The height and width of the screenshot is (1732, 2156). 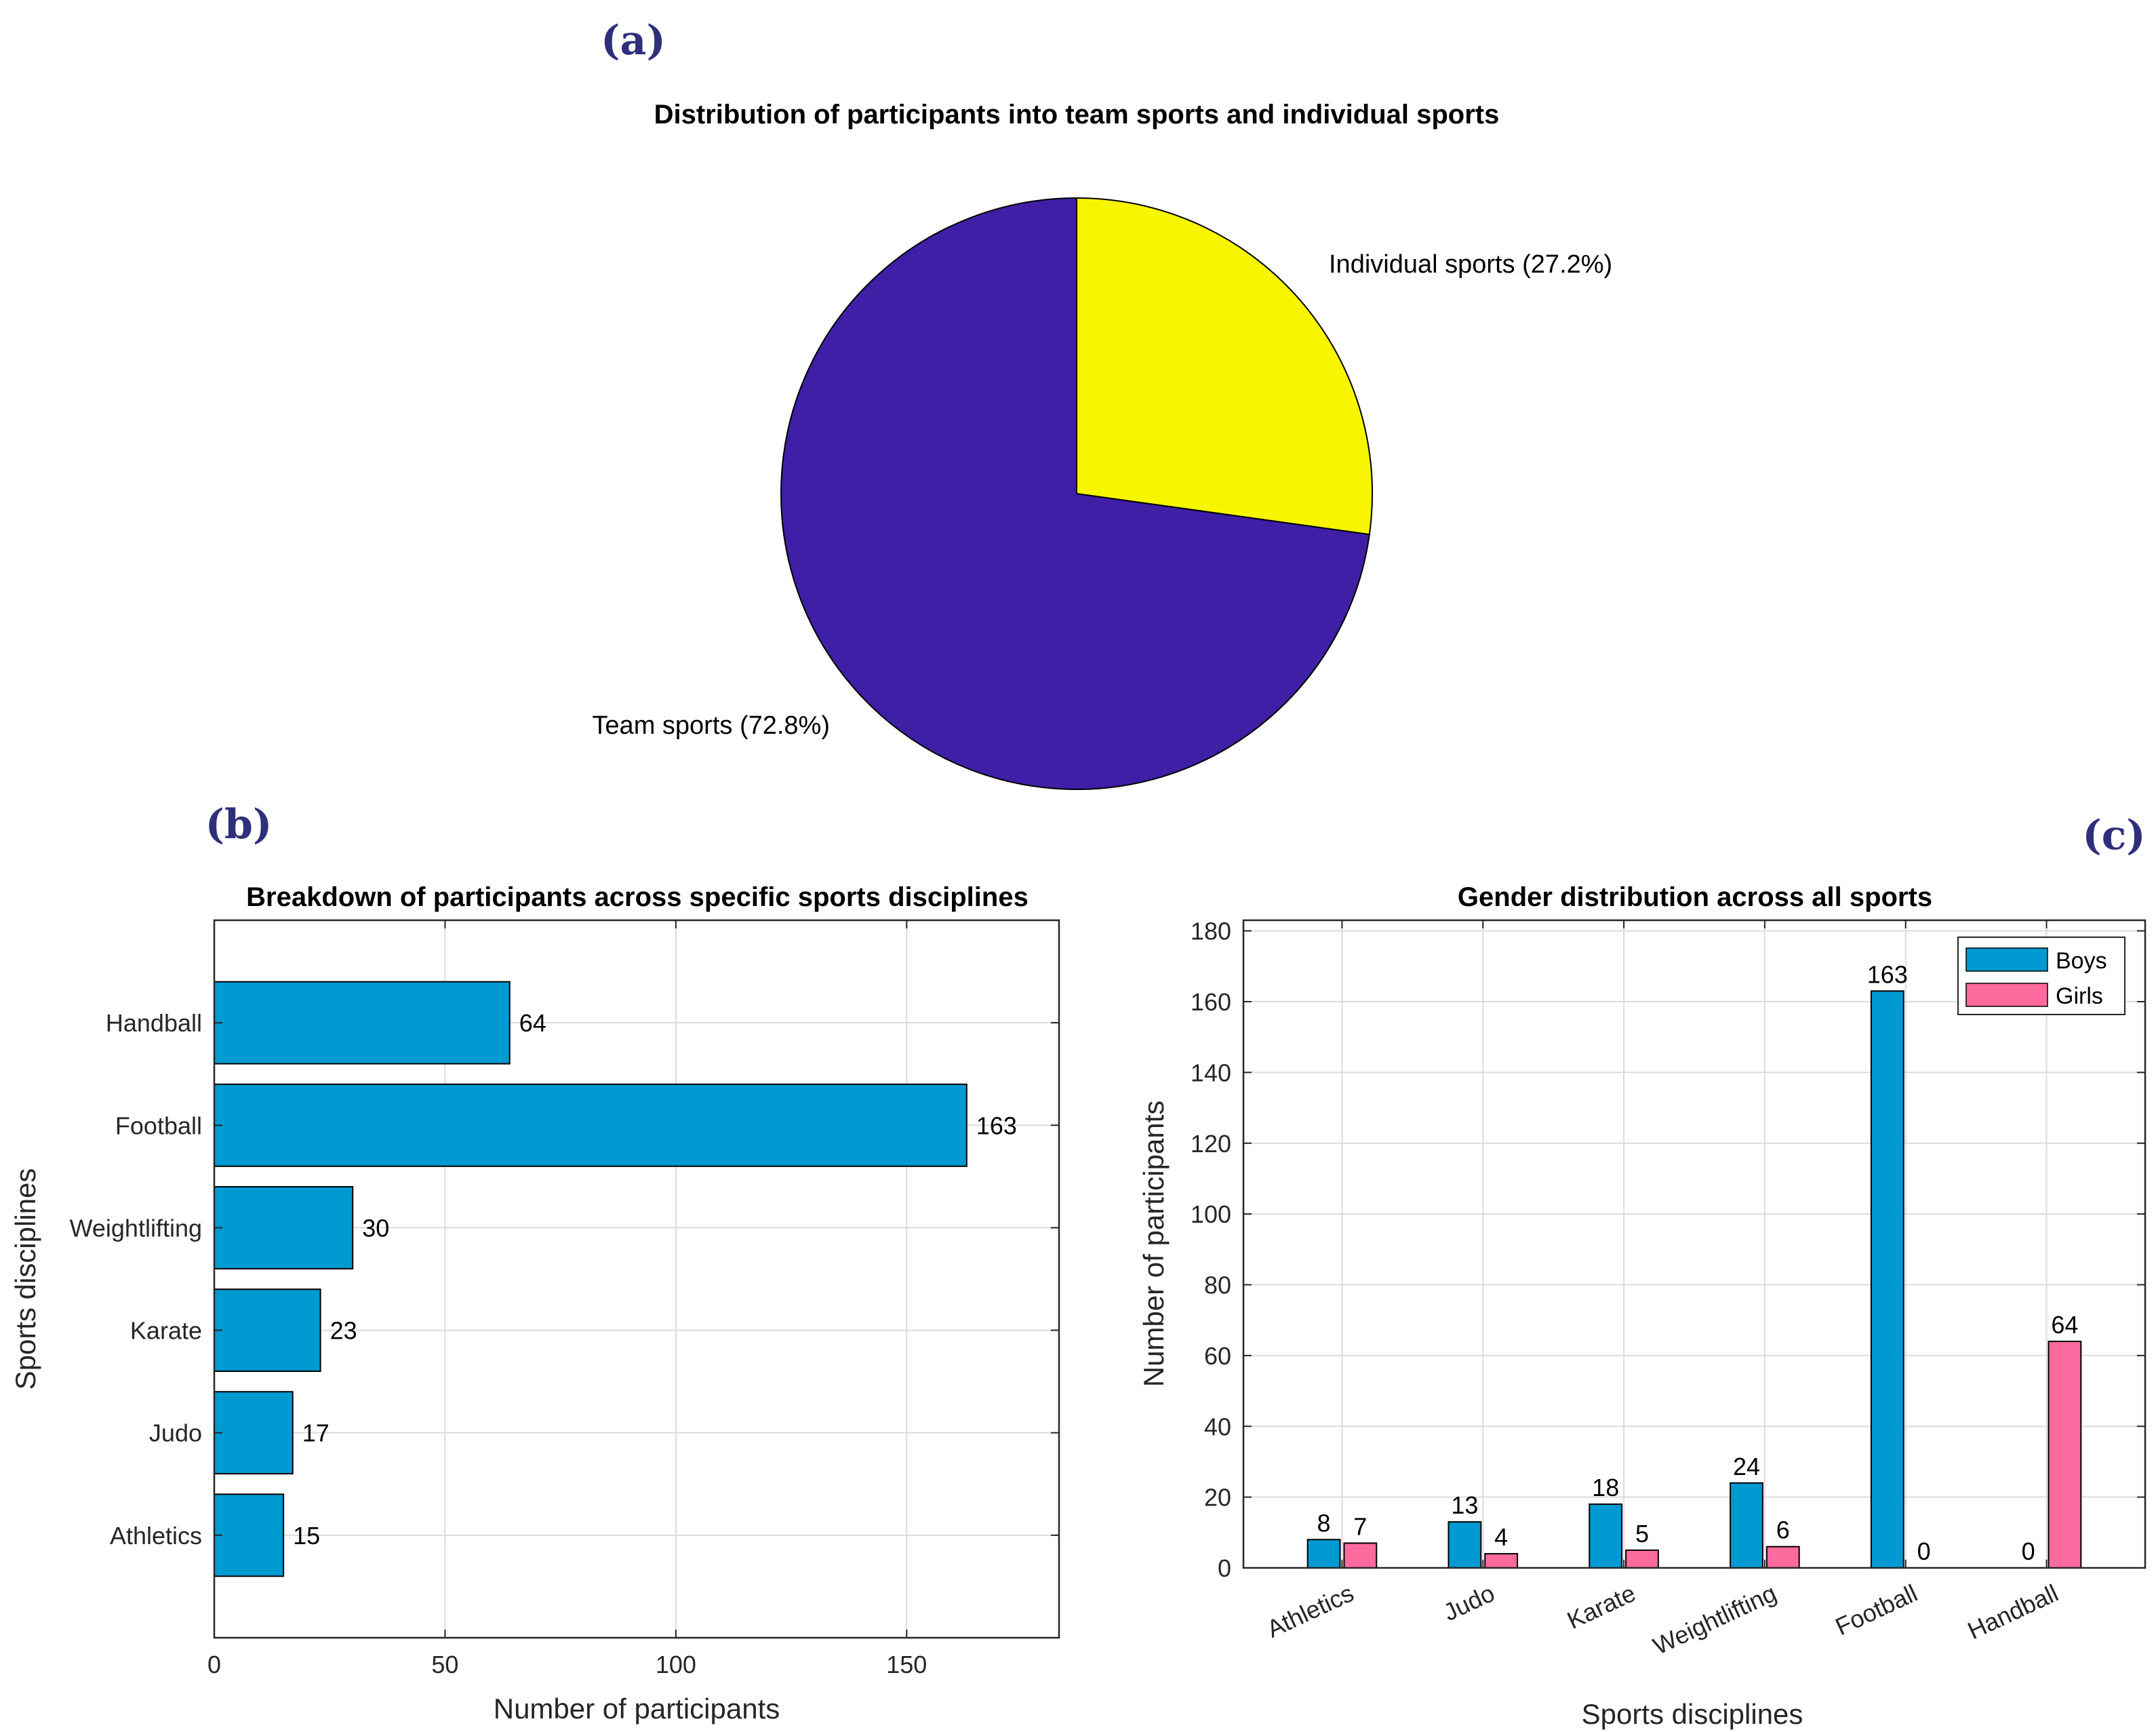 I want to click on x-tick-label-b: 50, so click(x=444, y=1664).